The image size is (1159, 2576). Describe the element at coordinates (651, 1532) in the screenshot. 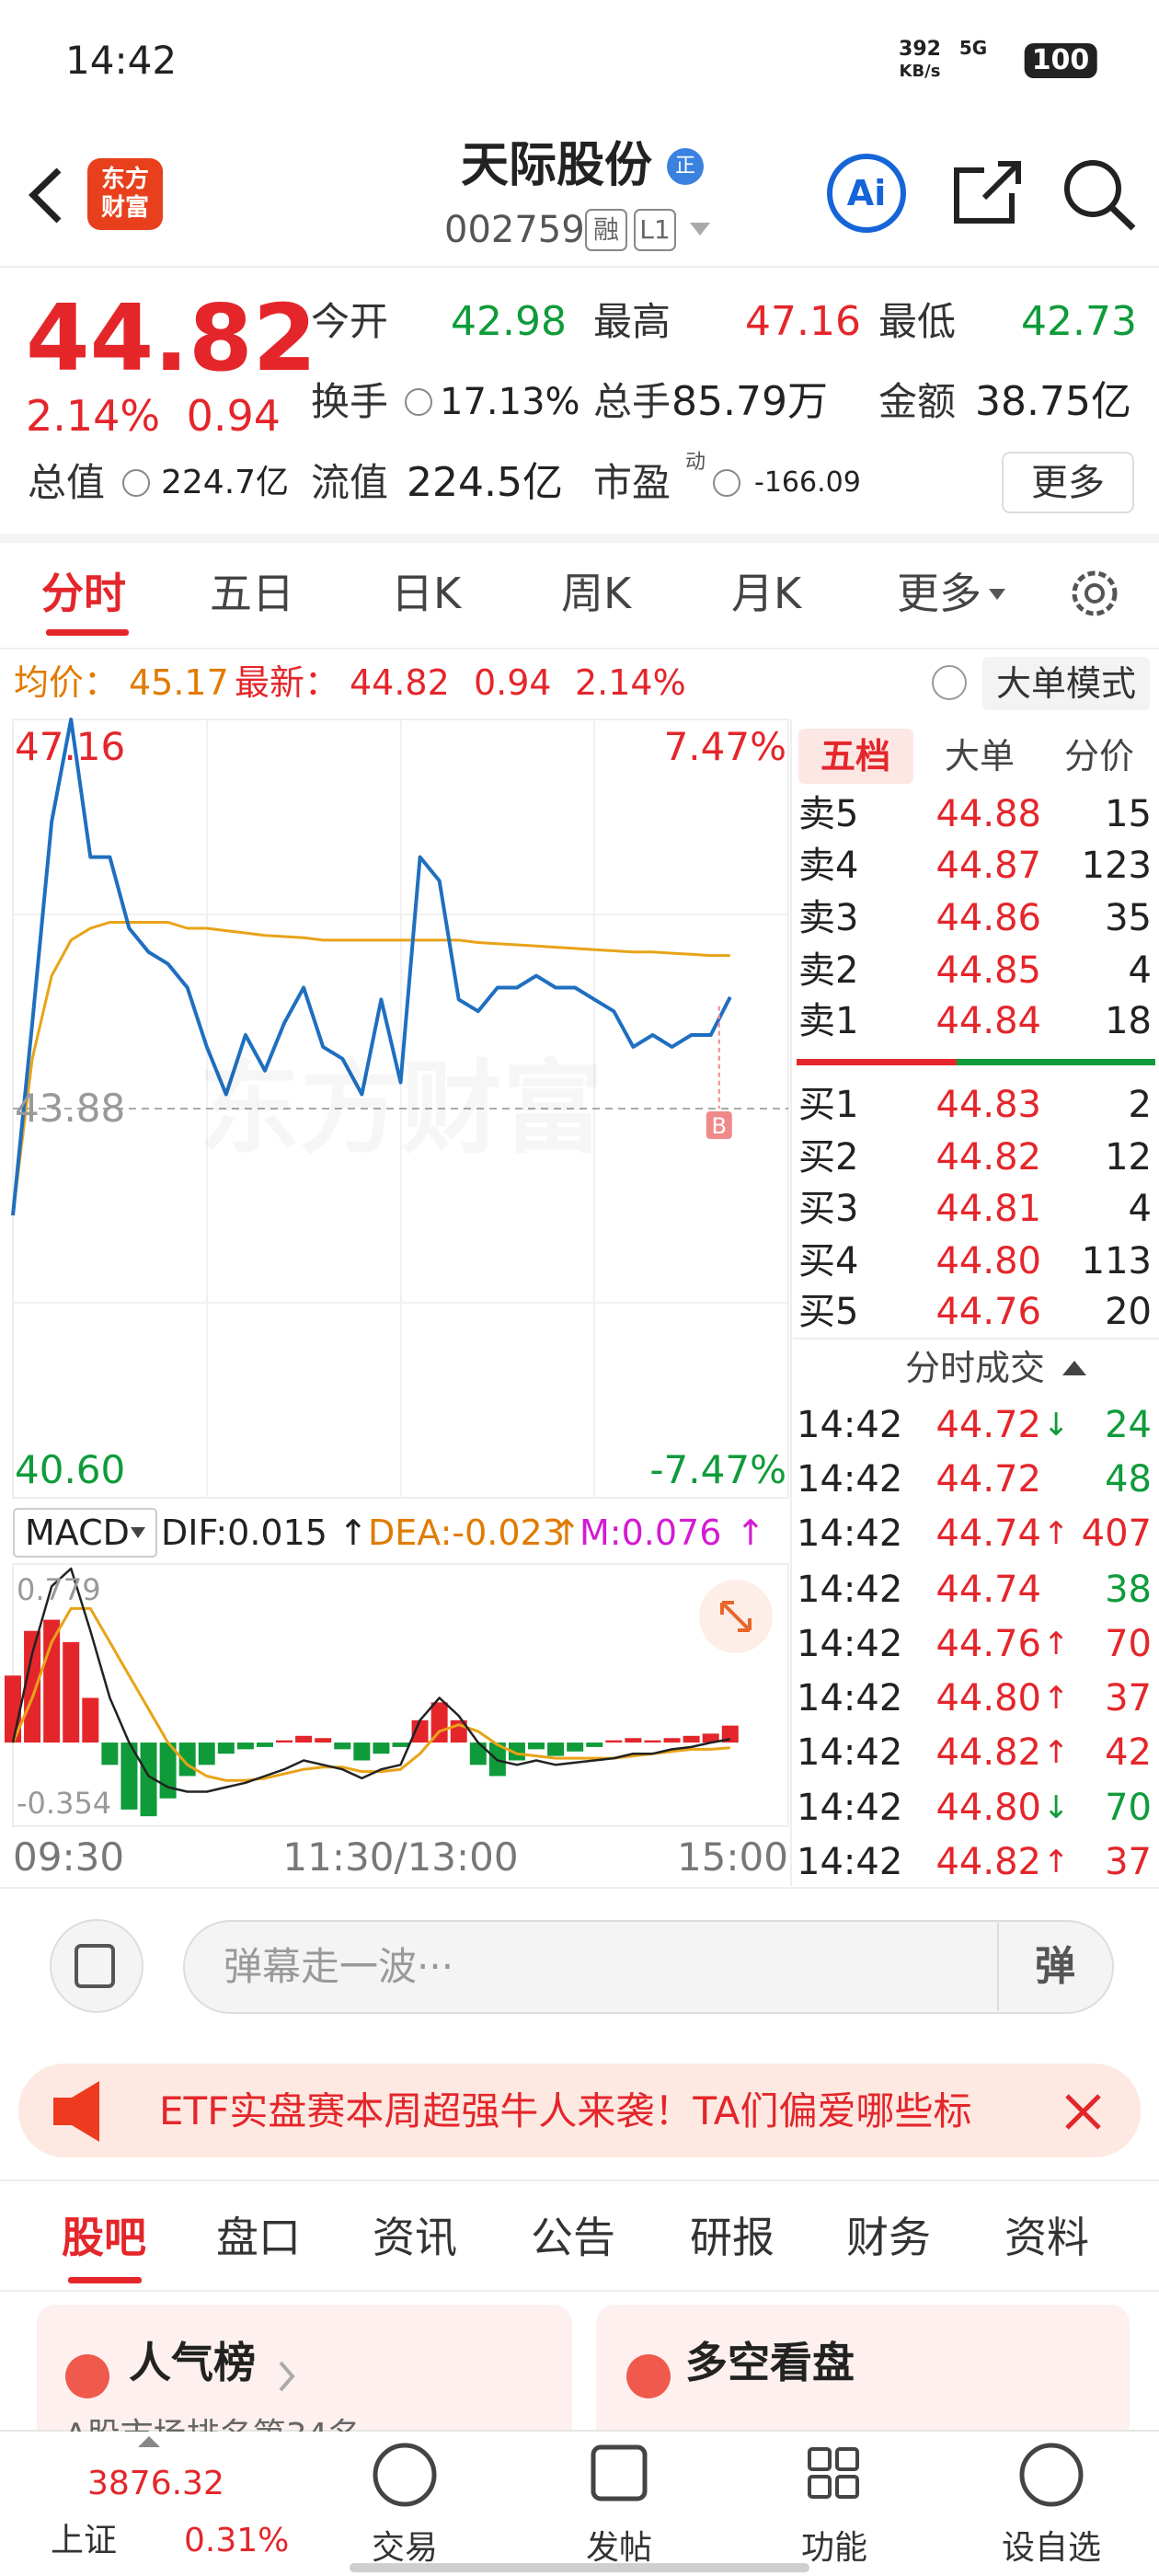

I see `m-label: M:0.076` at that location.